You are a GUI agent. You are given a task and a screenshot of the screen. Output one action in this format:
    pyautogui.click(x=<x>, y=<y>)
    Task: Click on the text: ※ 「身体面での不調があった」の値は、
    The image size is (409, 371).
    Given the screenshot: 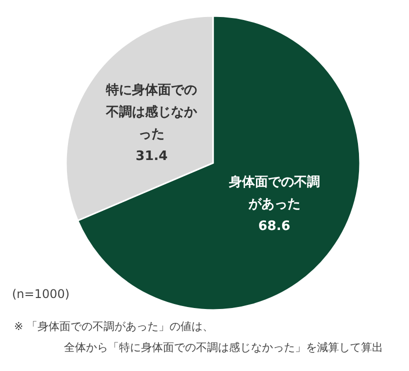 What is the action you would take?
    pyautogui.click(x=114, y=326)
    